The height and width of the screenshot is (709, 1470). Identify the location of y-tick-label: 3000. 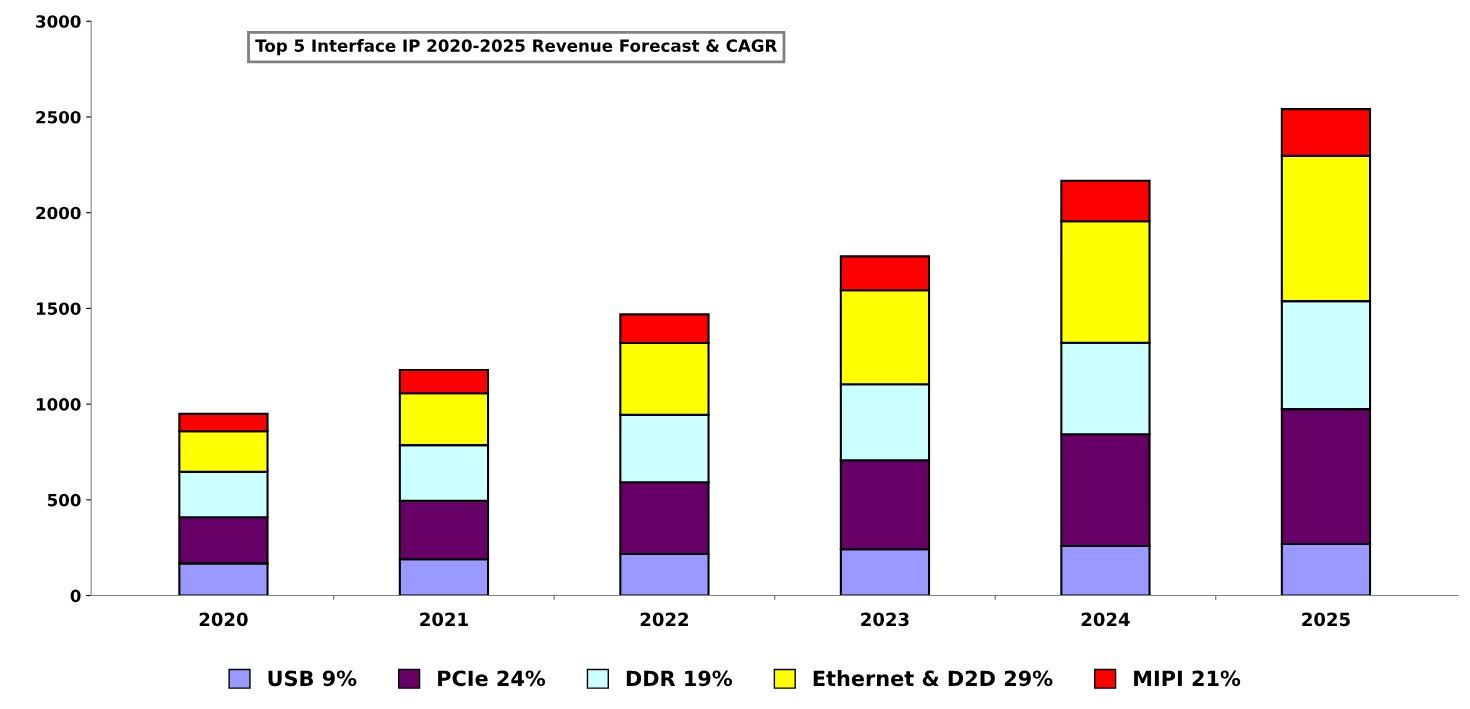
(58, 21).